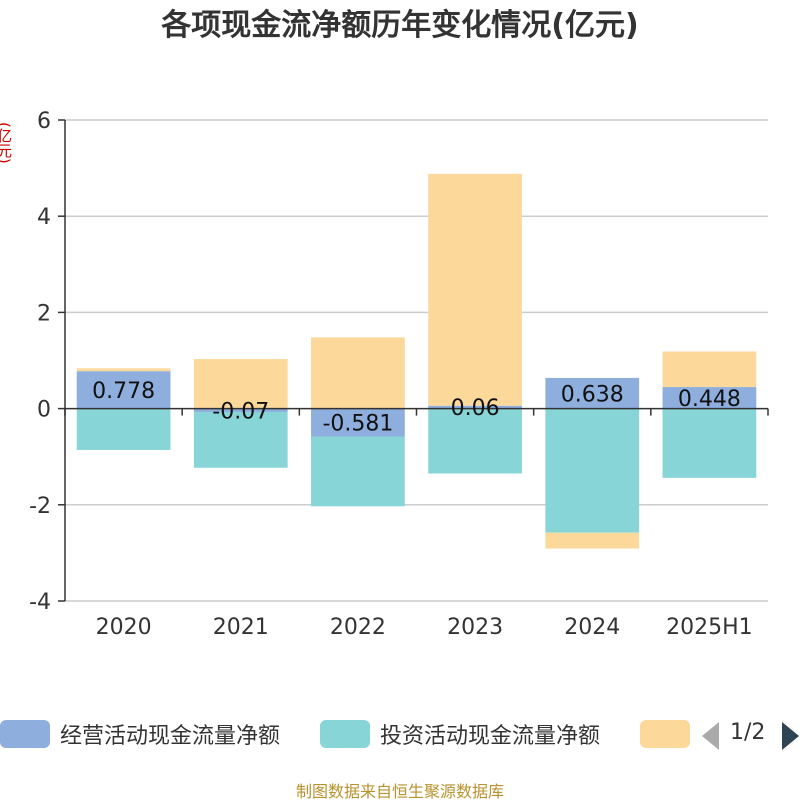 The width and height of the screenshot is (800, 802). Describe the element at coordinates (44, 410) in the screenshot. I see `y-tick-label: 0` at that location.